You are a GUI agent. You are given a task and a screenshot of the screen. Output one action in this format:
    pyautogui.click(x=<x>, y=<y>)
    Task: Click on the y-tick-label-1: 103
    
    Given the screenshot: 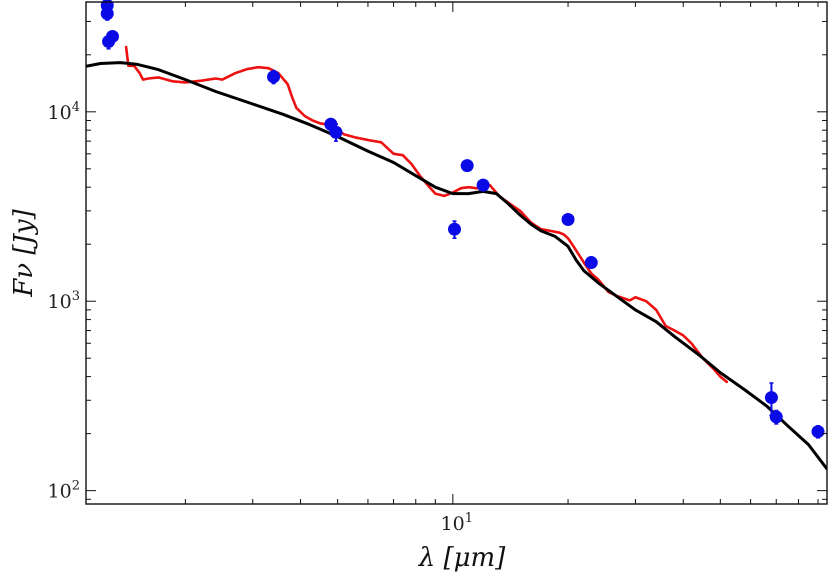 What is the action you would take?
    pyautogui.click(x=64, y=301)
    